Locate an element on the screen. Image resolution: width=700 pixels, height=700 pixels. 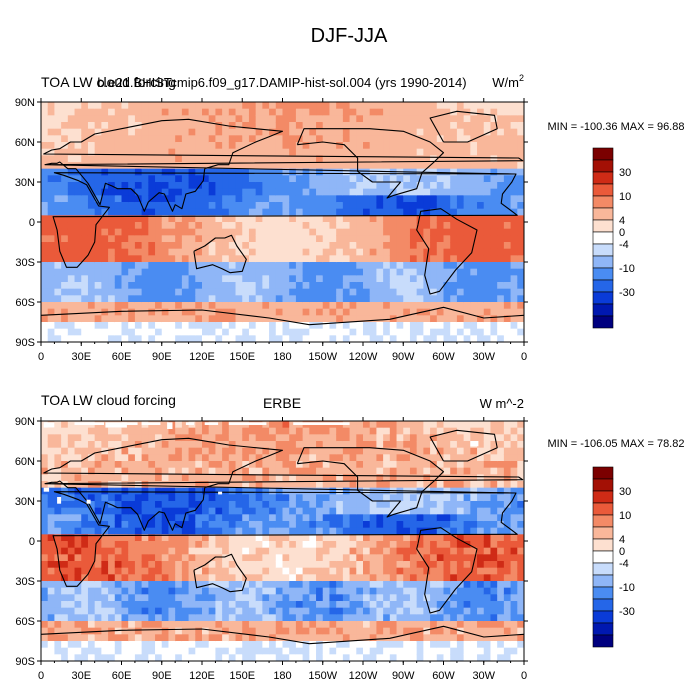
colorbar-label: -10 is located at coordinates (627, 269).